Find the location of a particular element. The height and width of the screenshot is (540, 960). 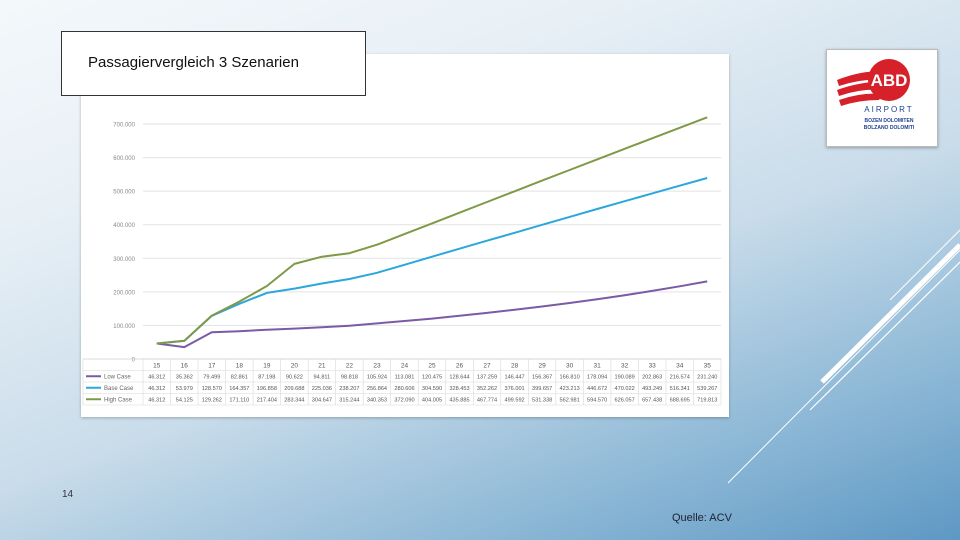

data-label: 328.453 is located at coordinates (459, 389).